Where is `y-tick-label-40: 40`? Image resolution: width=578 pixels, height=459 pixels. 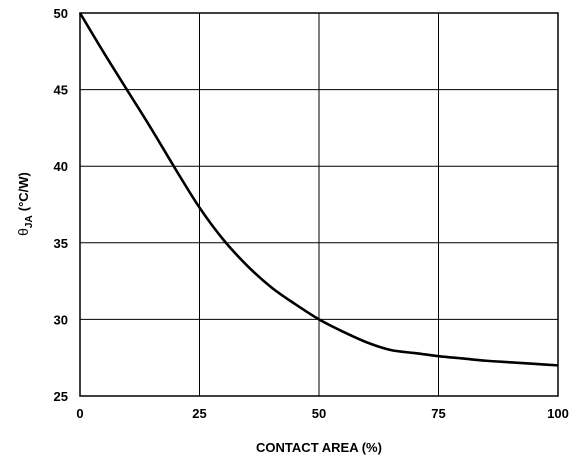 y-tick-label-40: 40 is located at coordinates (61, 166).